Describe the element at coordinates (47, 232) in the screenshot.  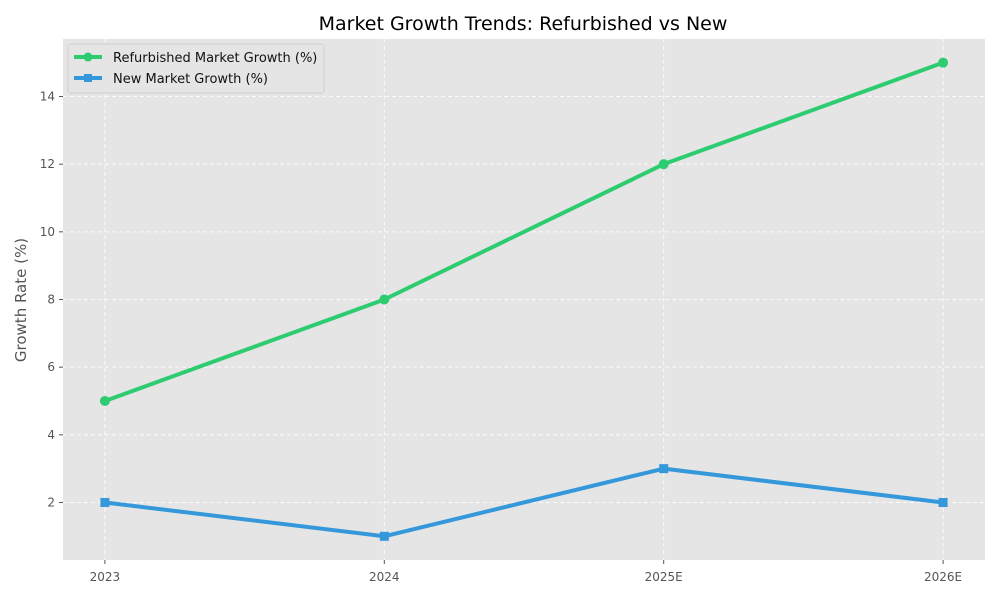
I see `y-tick-label: 10` at that location.